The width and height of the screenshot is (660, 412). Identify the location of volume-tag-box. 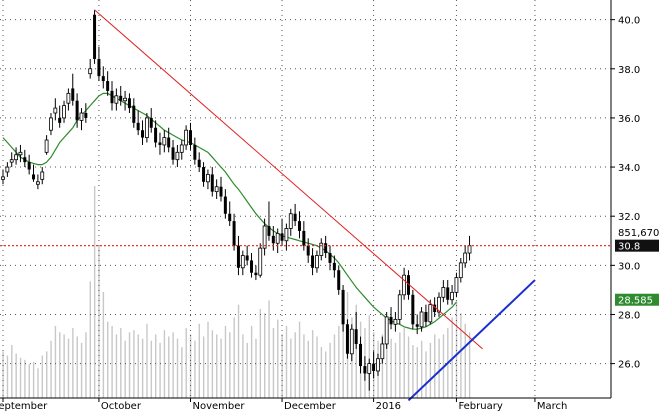
(637, 232).